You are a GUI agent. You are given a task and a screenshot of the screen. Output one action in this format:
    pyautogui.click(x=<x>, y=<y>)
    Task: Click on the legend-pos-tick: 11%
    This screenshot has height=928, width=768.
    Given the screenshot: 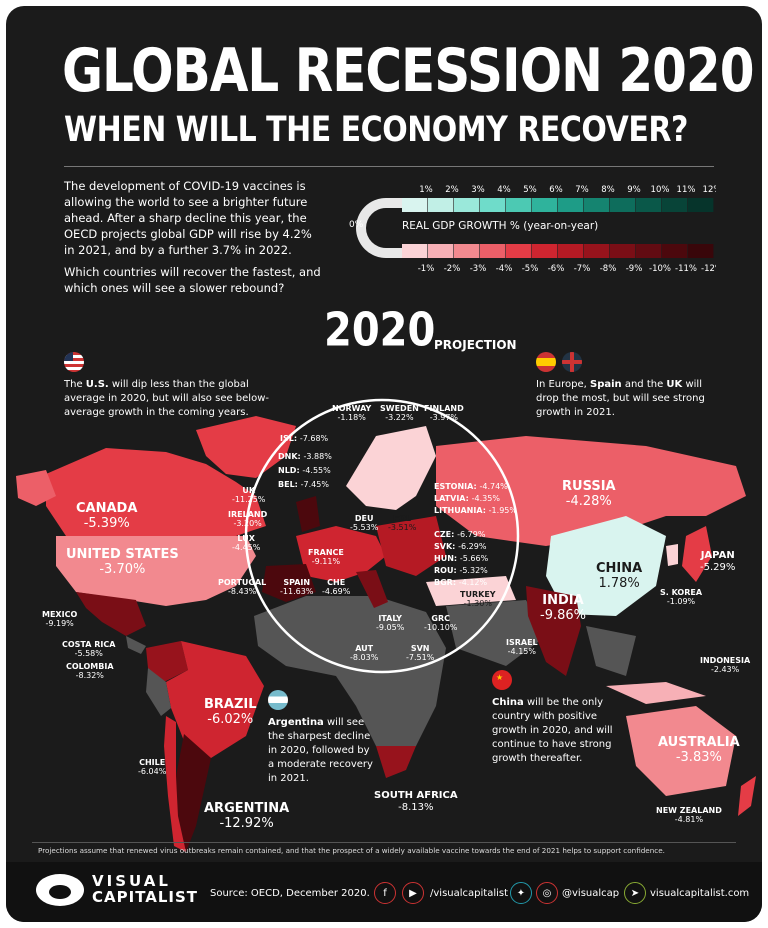 What is the action you would take?
    pyautogui.click(x=686, y=190)
    